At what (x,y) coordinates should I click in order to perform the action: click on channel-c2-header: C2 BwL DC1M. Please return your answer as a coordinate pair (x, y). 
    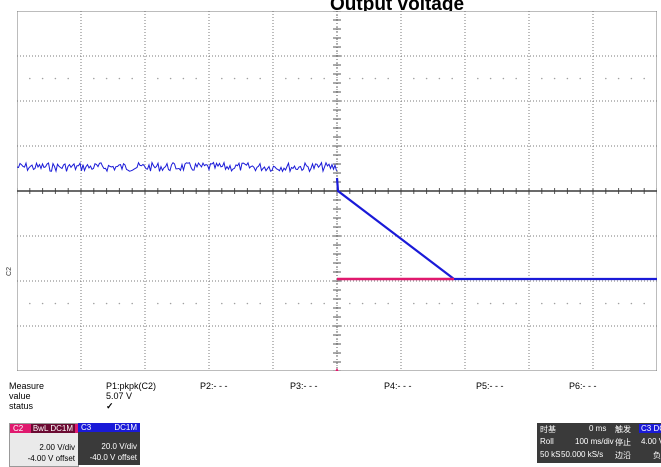
    Looking at the image, I should click on (44, 428).